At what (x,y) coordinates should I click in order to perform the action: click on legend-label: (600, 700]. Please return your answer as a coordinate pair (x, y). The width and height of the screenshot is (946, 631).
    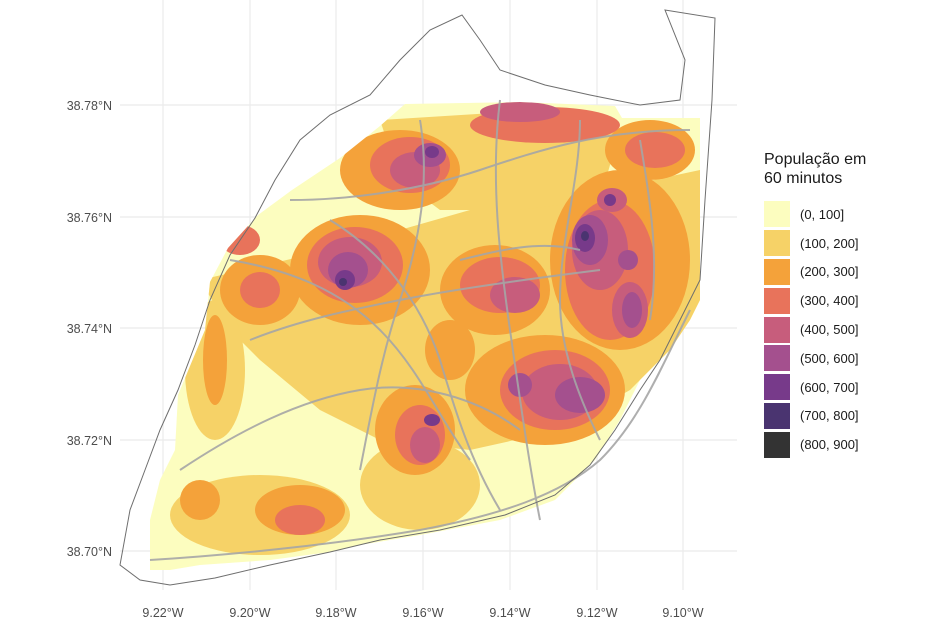
    Looking at the image, I should click on (829, 387).